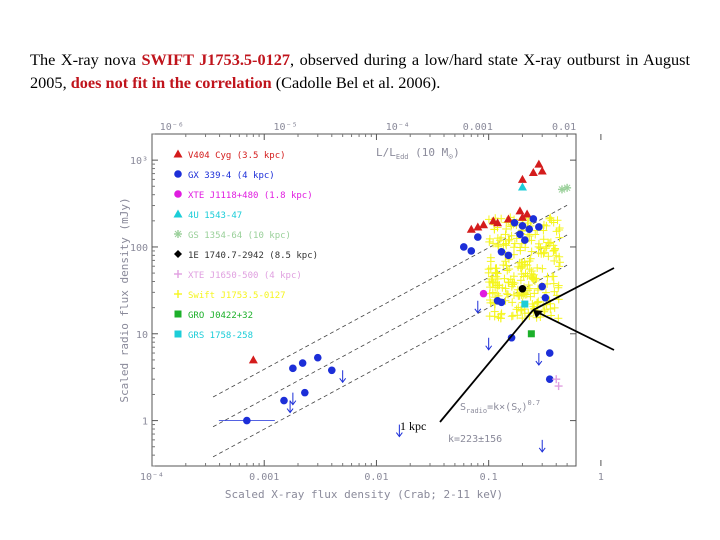  What do you see at coordinates (215, 216) in the screenshot?
I see `legend-label: 4U 1543-47` at bounding box center [215, 216].